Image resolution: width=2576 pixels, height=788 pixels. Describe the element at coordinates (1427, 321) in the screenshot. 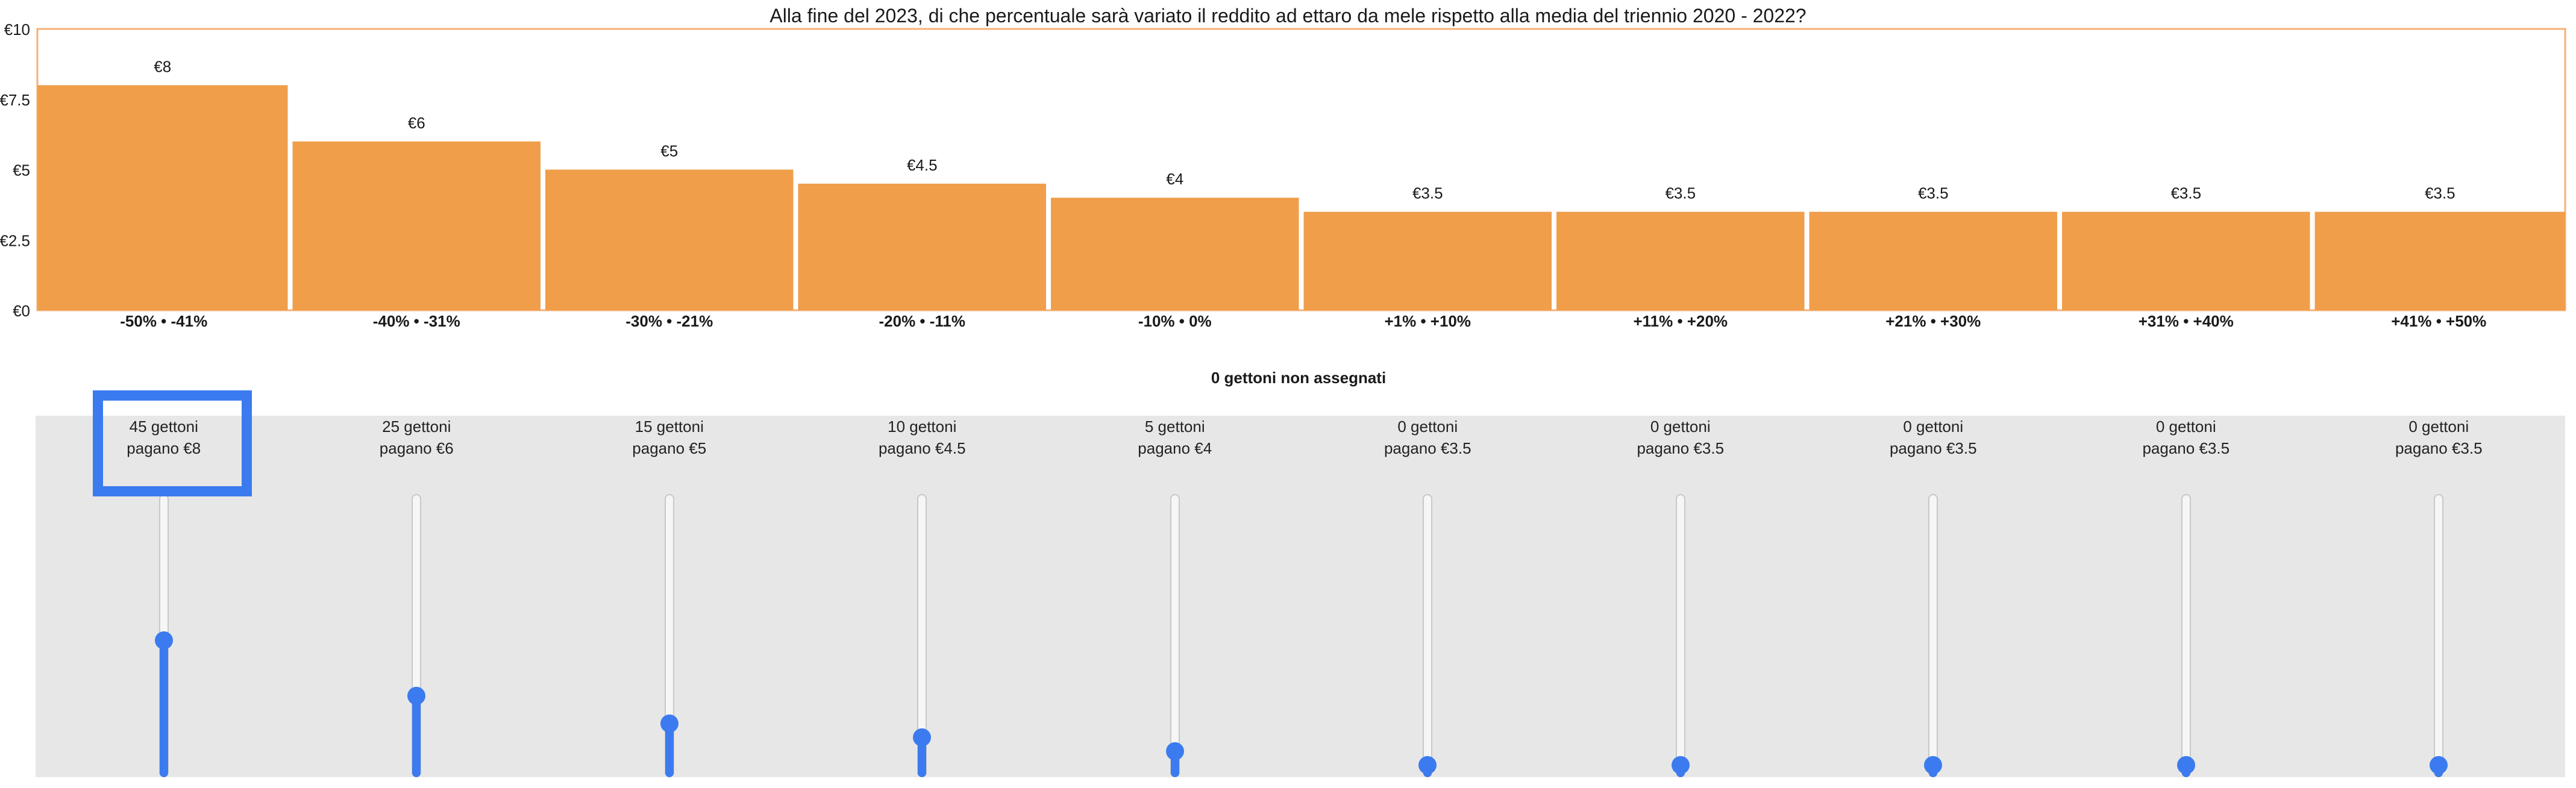

I see `x-category-label: +1% • +10%` at that location.